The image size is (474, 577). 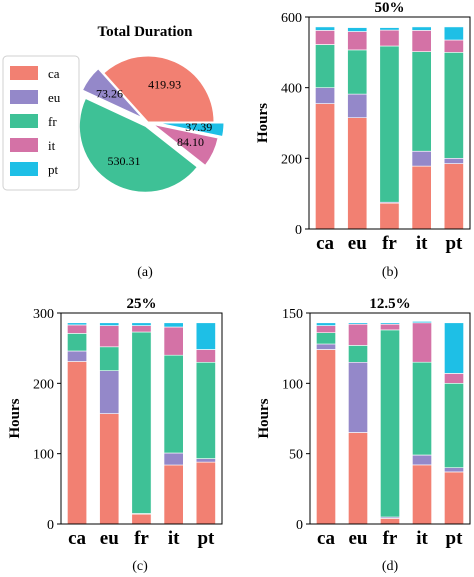 I want to click on legend-label-eu: eu, so click(x=54, y=97).